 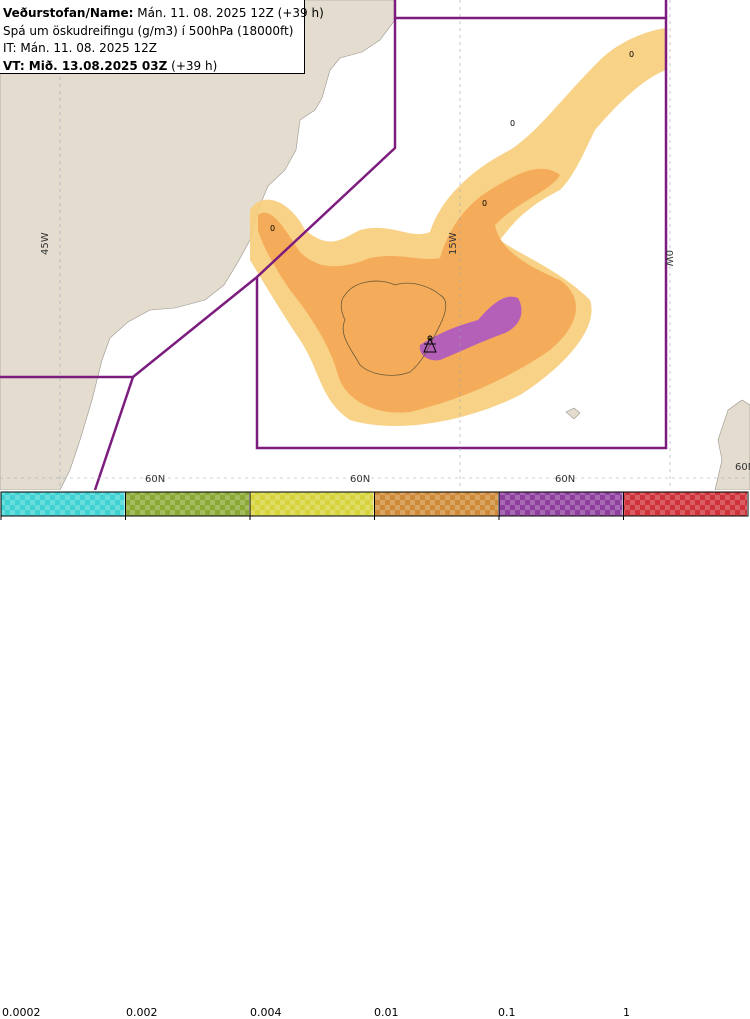 What do you see at coordinates (732, 444) in the screenshot?
I see `svalbard-island` at bounding box center [732, 444].